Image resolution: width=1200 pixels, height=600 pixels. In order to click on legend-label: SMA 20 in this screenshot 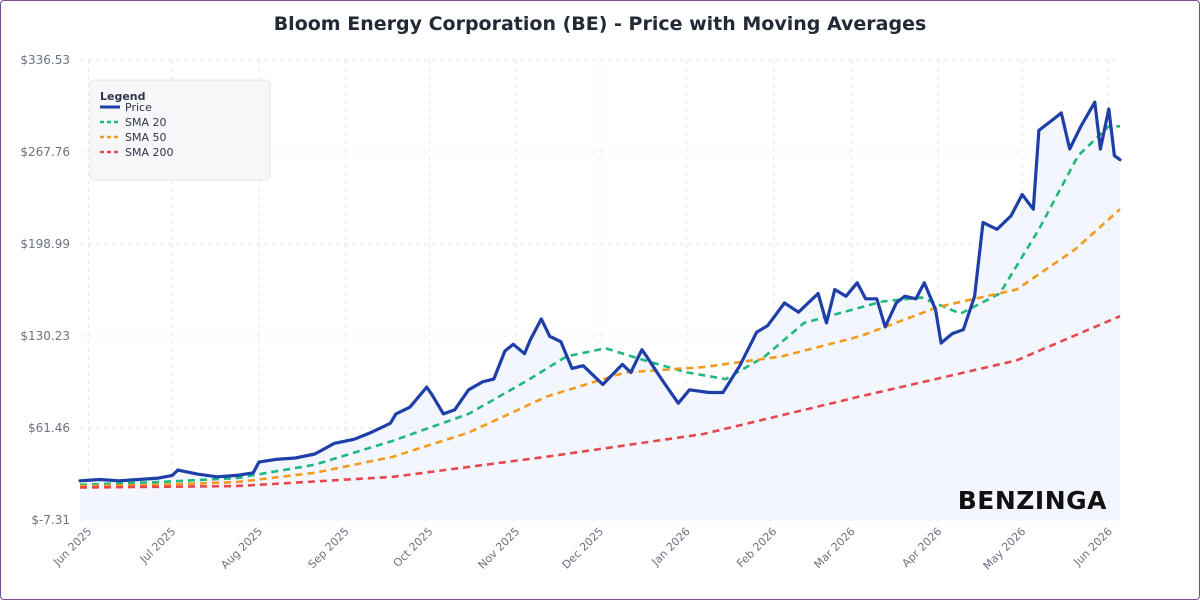, I will do `click(146, 122)`.